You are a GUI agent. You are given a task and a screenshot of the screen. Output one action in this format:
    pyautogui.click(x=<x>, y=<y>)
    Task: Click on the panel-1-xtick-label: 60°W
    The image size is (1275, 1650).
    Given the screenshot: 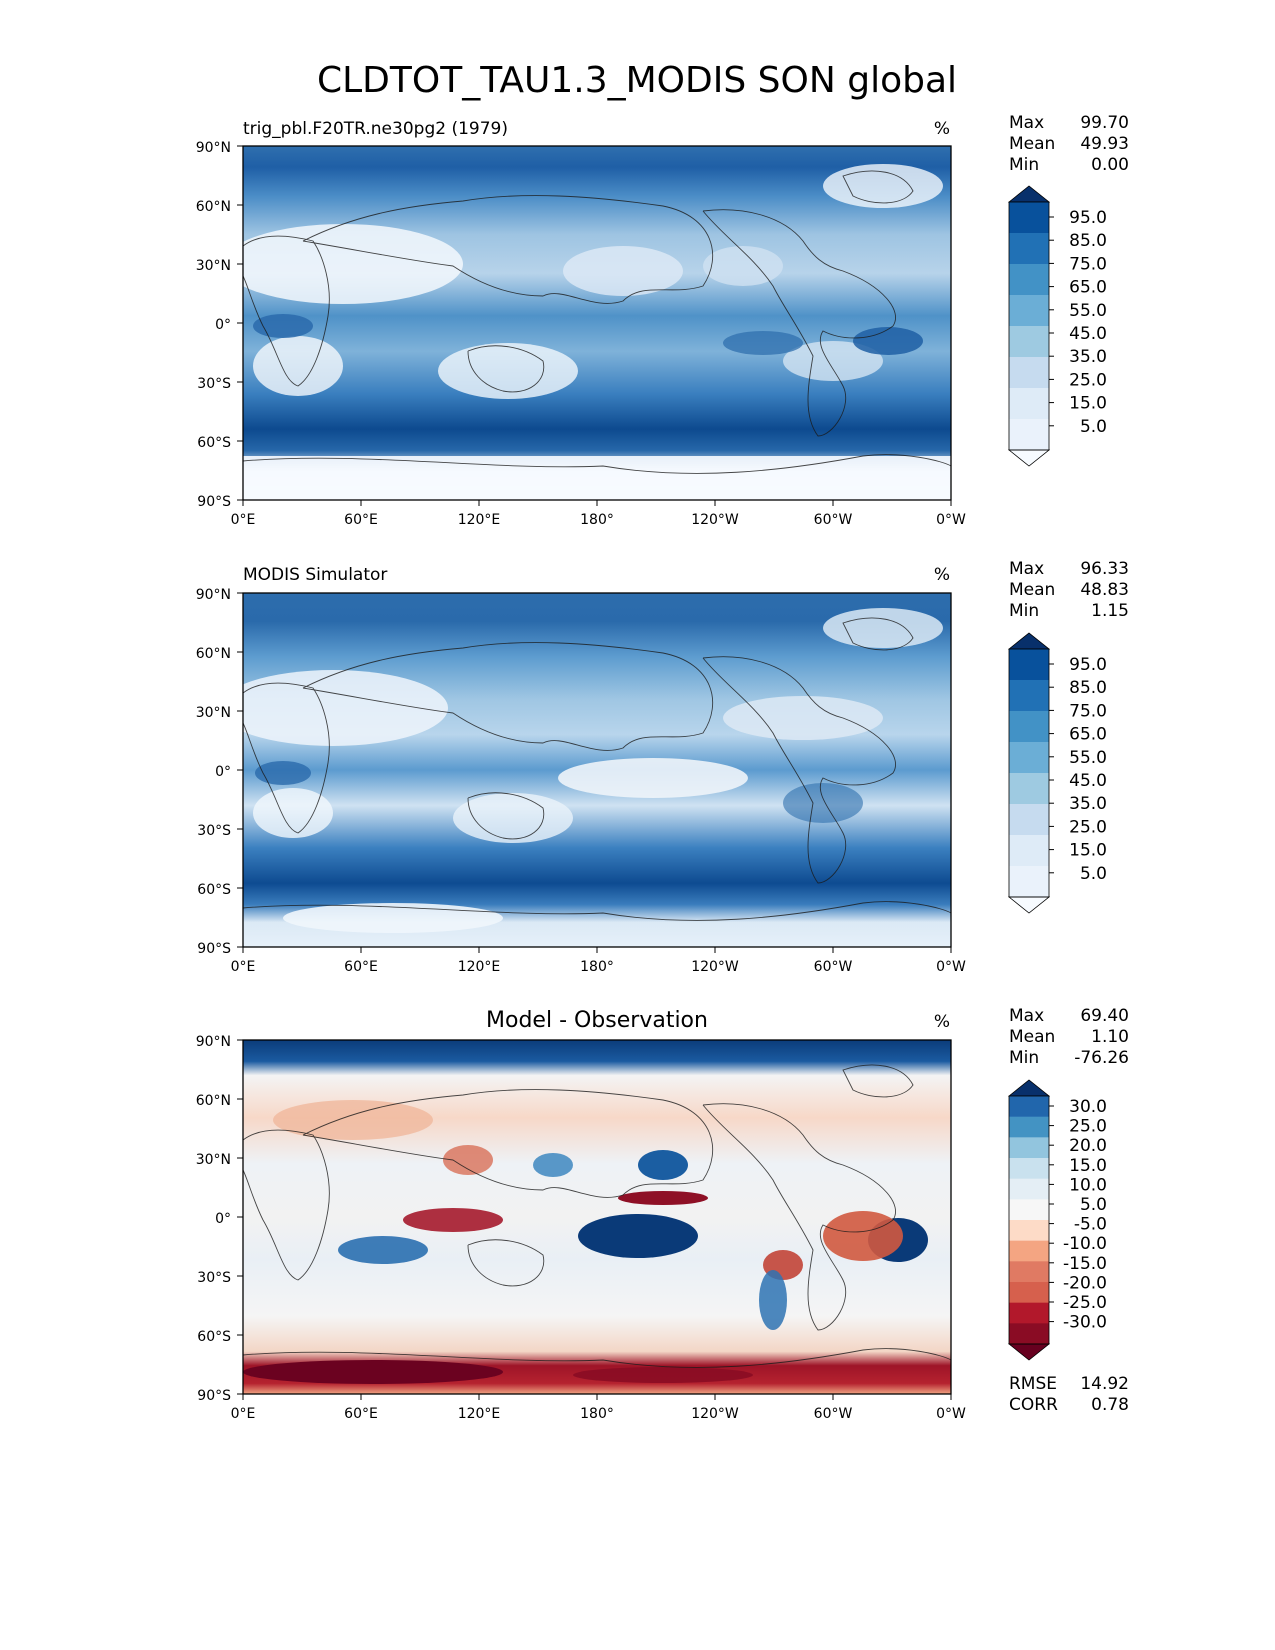 What is the action you would take?
    pyautogui.click(x=833, y=520)
    